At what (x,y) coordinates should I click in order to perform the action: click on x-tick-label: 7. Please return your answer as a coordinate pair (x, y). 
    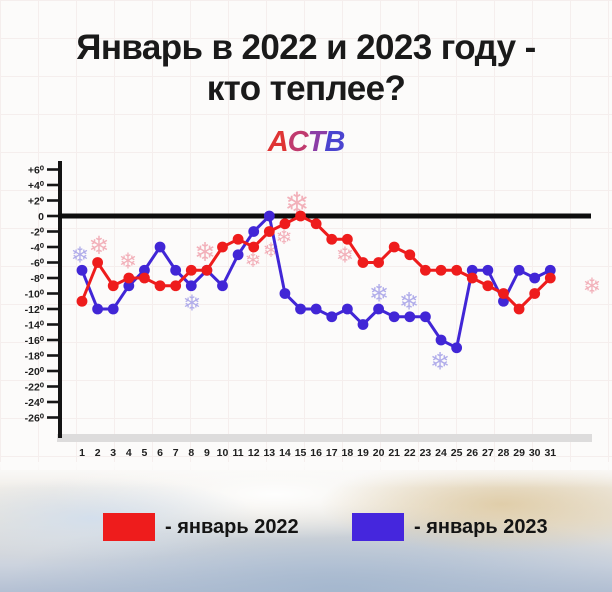
    Looking at the image, I should click on (176, 453).